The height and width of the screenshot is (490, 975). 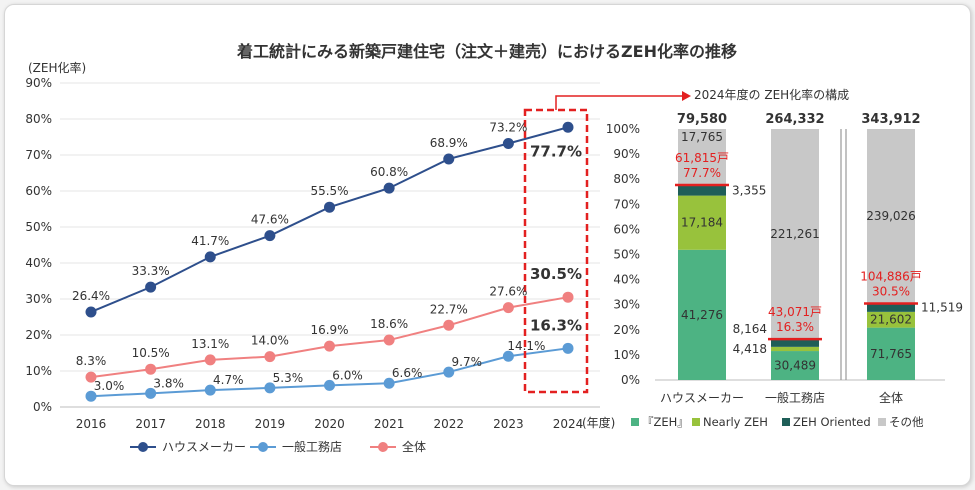 What do you see at coordinates (508, 424) in the screenshot?
I see `line-chart-x-tick-label: 2023` at bounding box center [508, 424].